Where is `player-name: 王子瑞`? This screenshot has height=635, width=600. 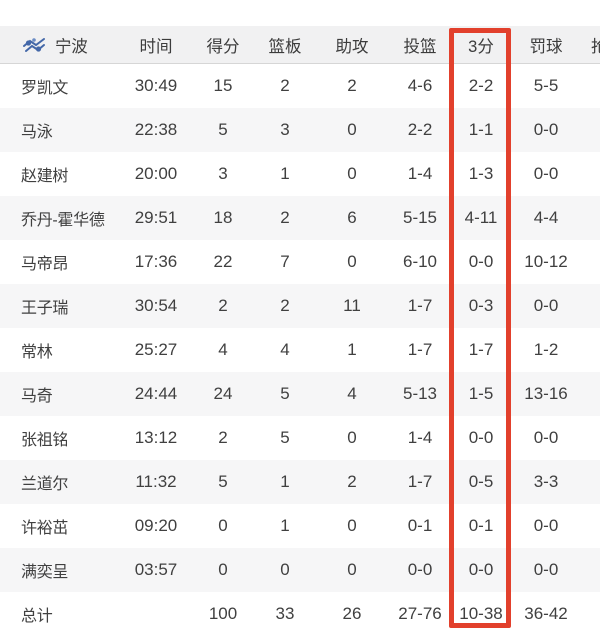
player-name: 王子瑞 is located at coordinates (45, 308).